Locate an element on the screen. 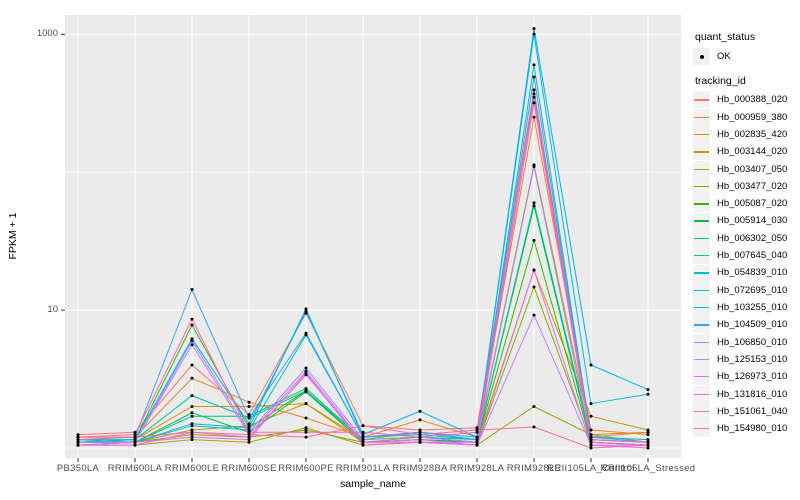 Image resolution: width=800 pixels, height=500 pixels. data-point-Hb_151061_040-RRIM600SE is located at coordinates (249, 432).